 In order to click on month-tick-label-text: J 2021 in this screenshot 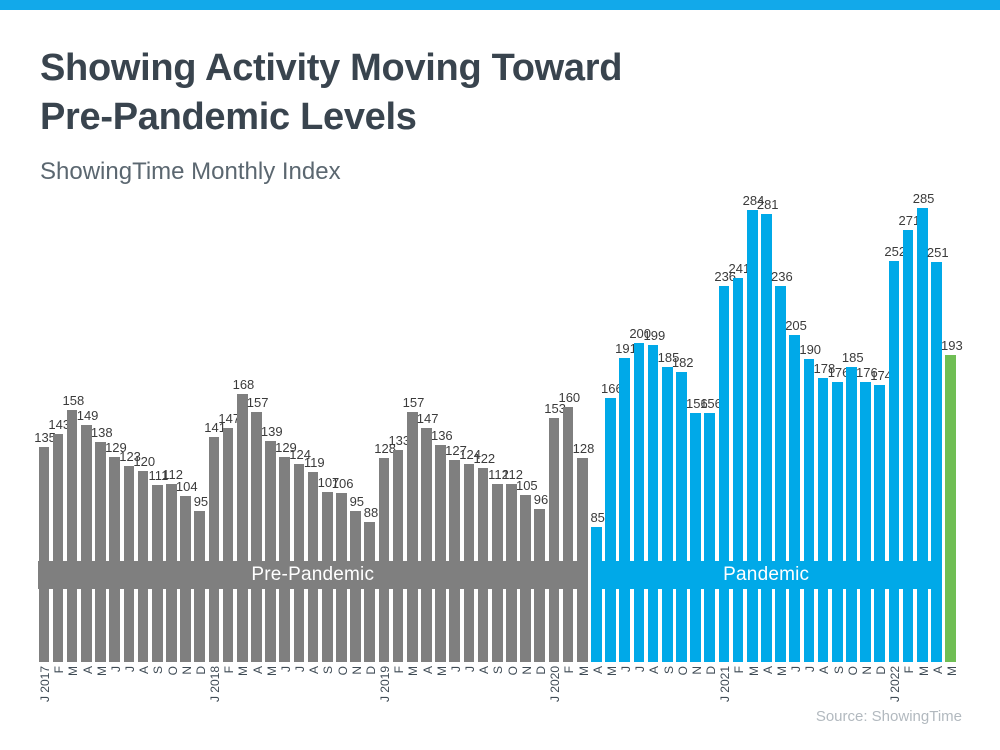, I will do `click(725, 684)`.